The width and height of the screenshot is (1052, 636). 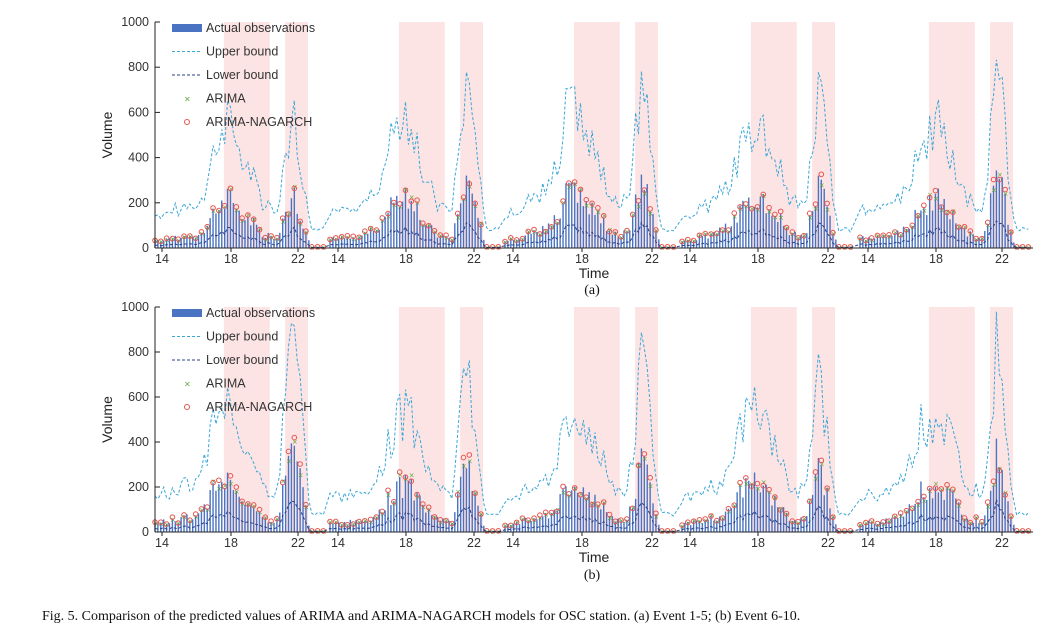 I want to click on y-tick-label: 800, so click(x=138, y=67).